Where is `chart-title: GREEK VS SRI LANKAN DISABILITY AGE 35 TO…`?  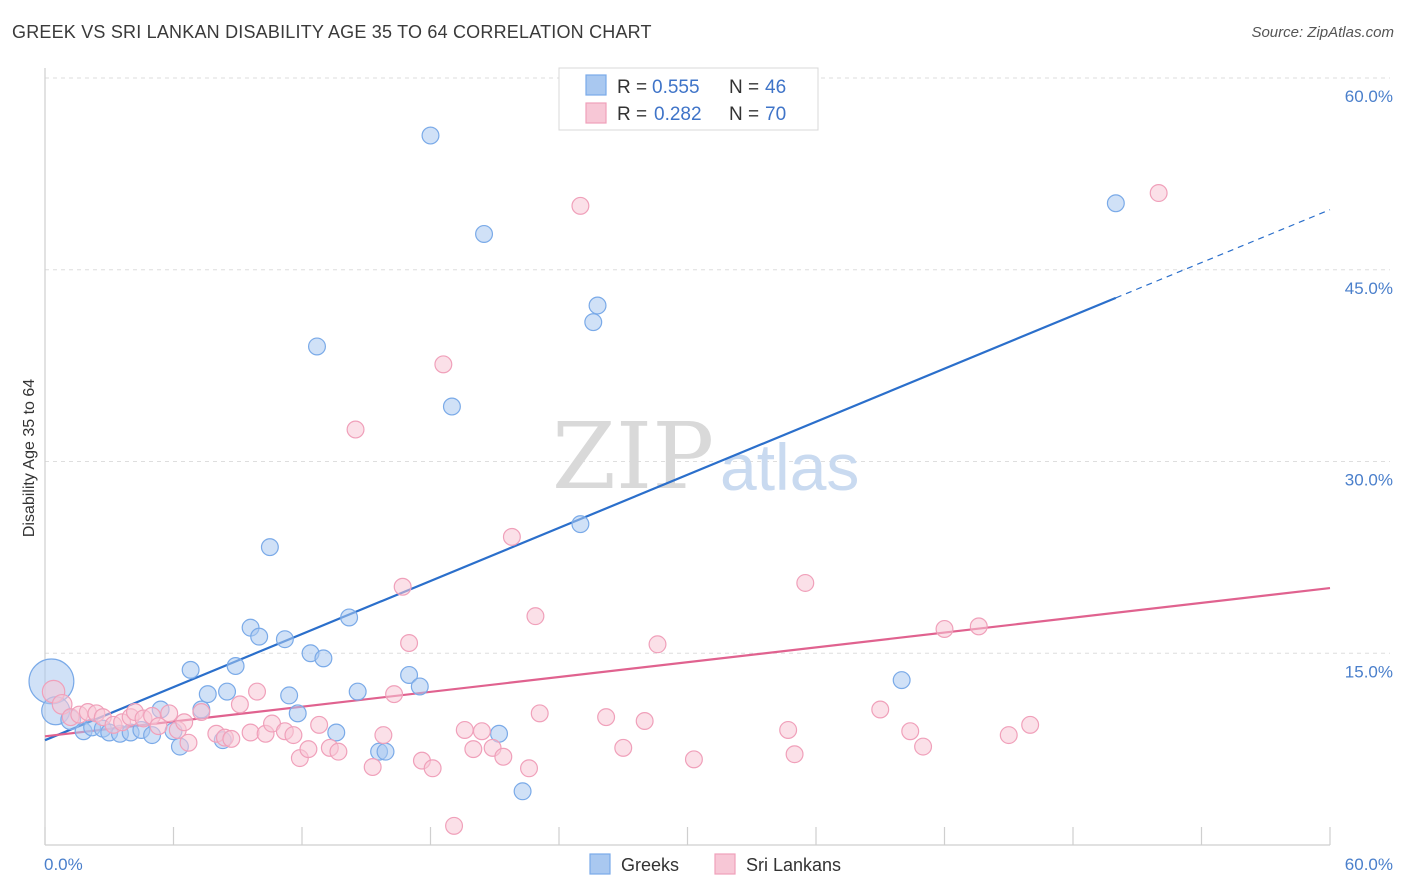
chart-title: GREEK VS SRI LANKAN DISABILITY AGE 35 TO… is located at coordinates (332, 32).